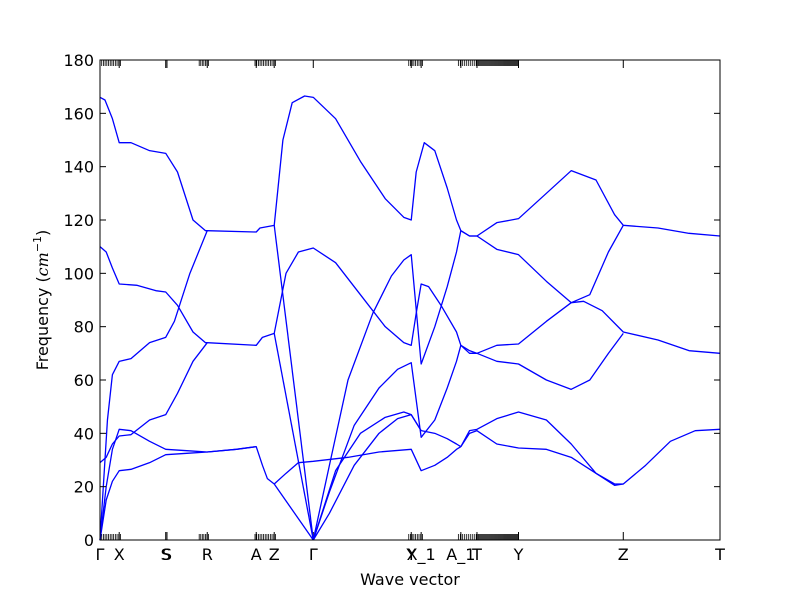 The width and height of the screenshot is (800, 600). What do you see at coordinates (84, 433) in the screenshot?
I see `y-tick-label: 40` at bounding box center [84, 433].